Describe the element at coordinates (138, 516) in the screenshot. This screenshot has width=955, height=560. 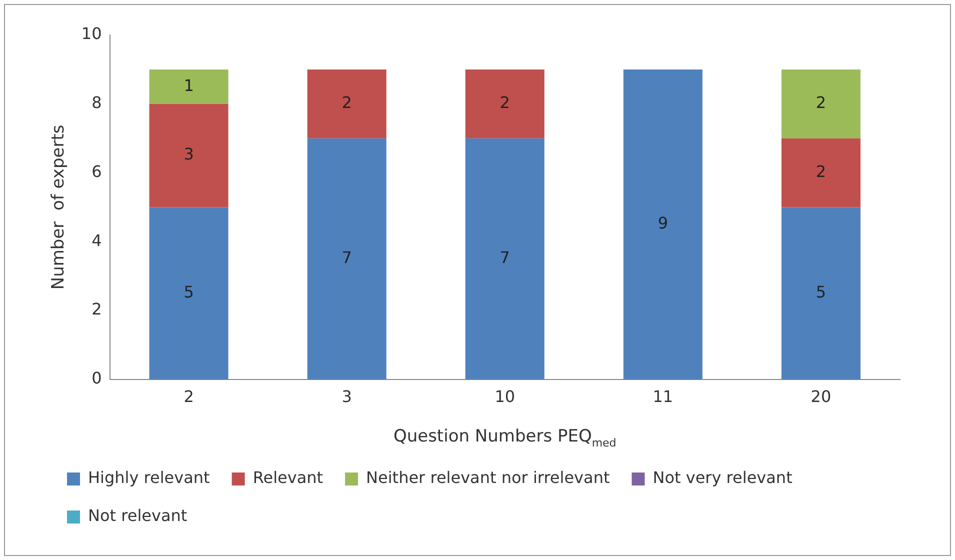
I see `legend-label: Not relevant` at that location.